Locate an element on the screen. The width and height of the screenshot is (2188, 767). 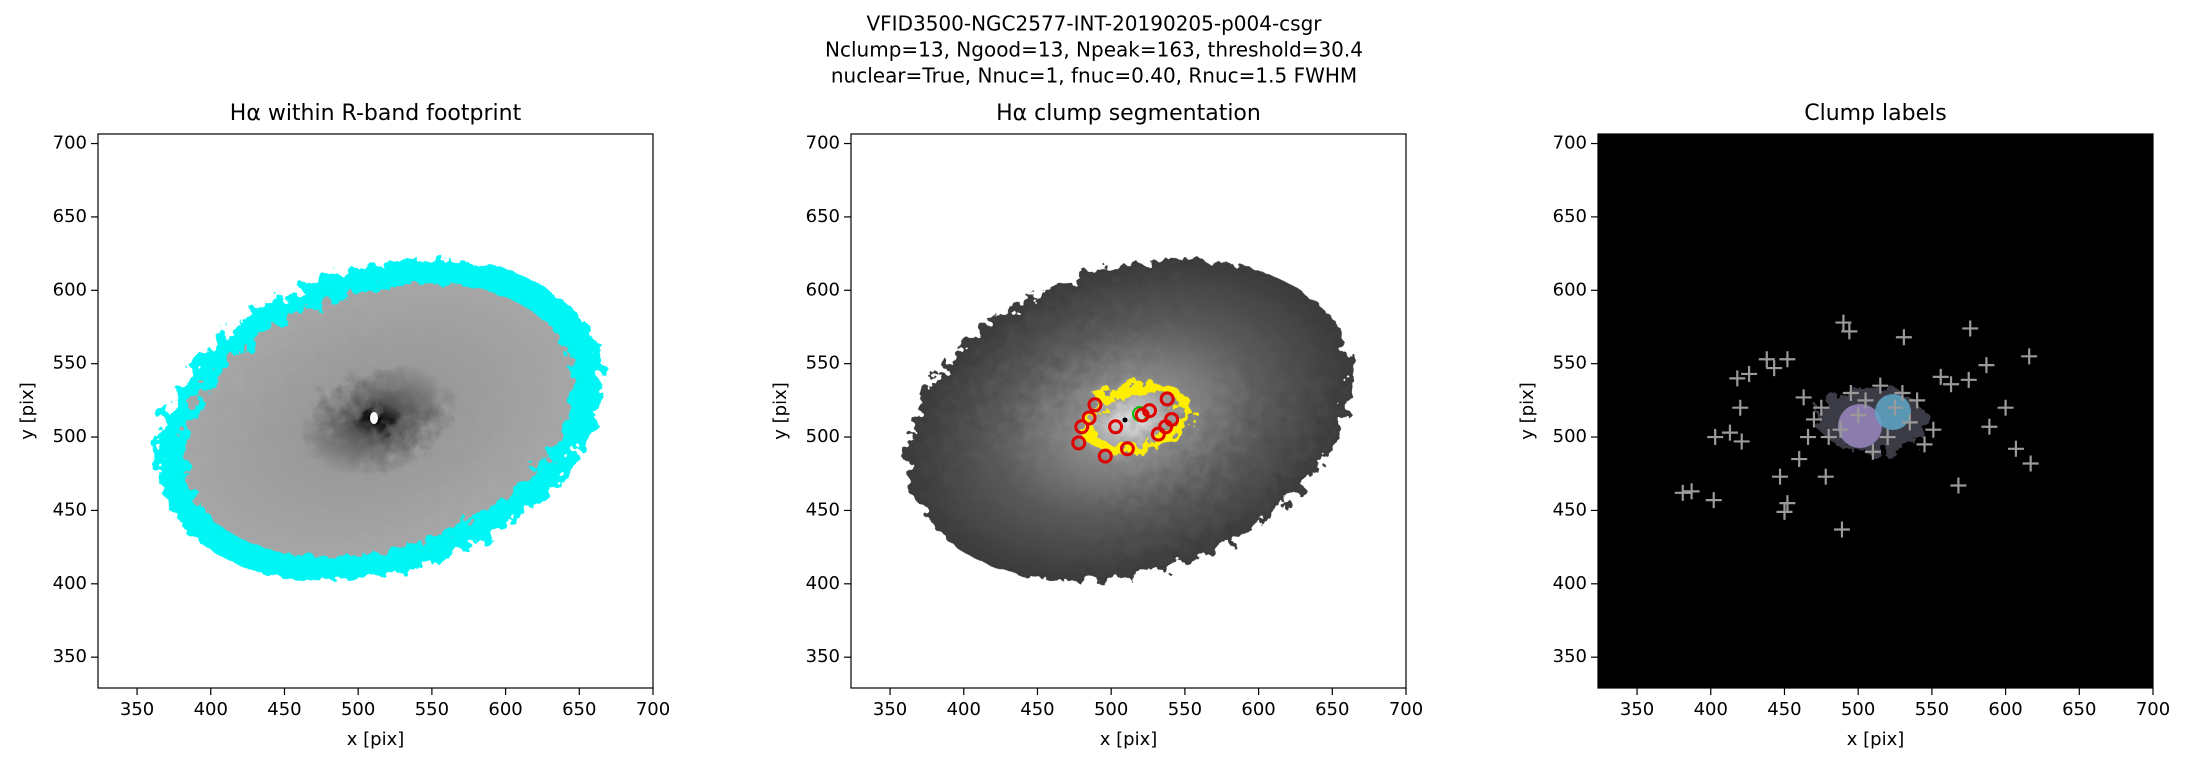
axes-title: Hα within R-band footprint is located at coordinates (376, 113).